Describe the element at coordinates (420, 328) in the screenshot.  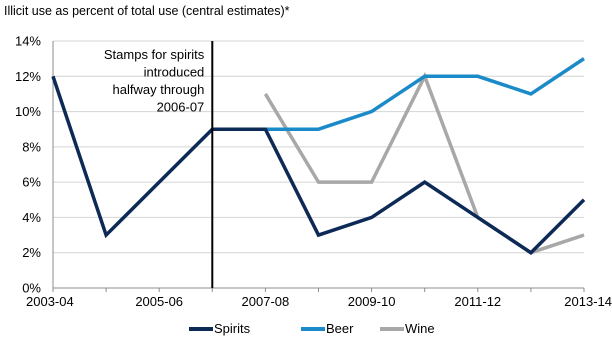
I see `legend-label-wine: Wine` at that location.